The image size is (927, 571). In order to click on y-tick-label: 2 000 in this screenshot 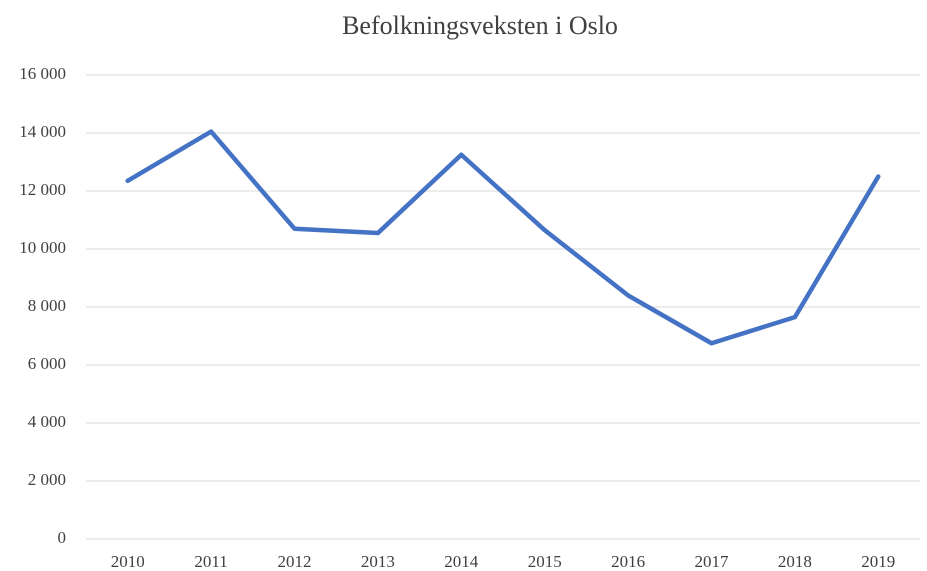, I will do `click(47, 479)`.